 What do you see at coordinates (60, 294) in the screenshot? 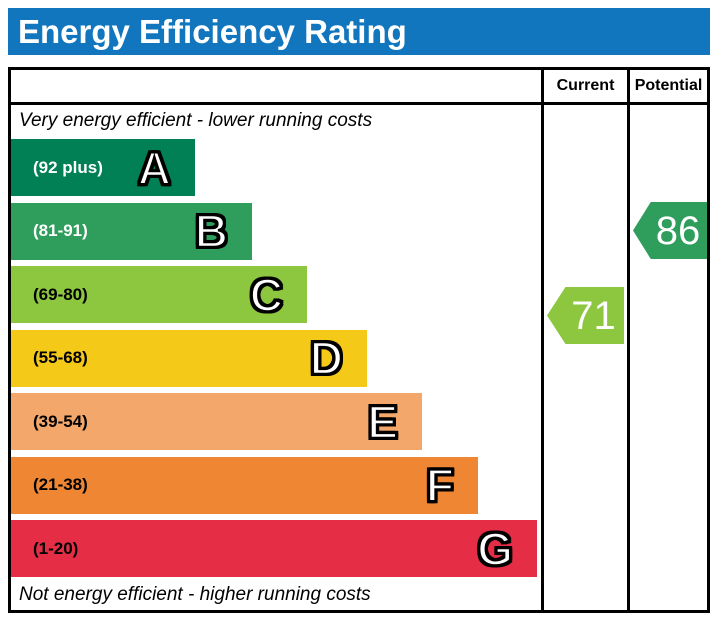
I see `band-c-range: (69-80)` at bounding box center [60, 294].